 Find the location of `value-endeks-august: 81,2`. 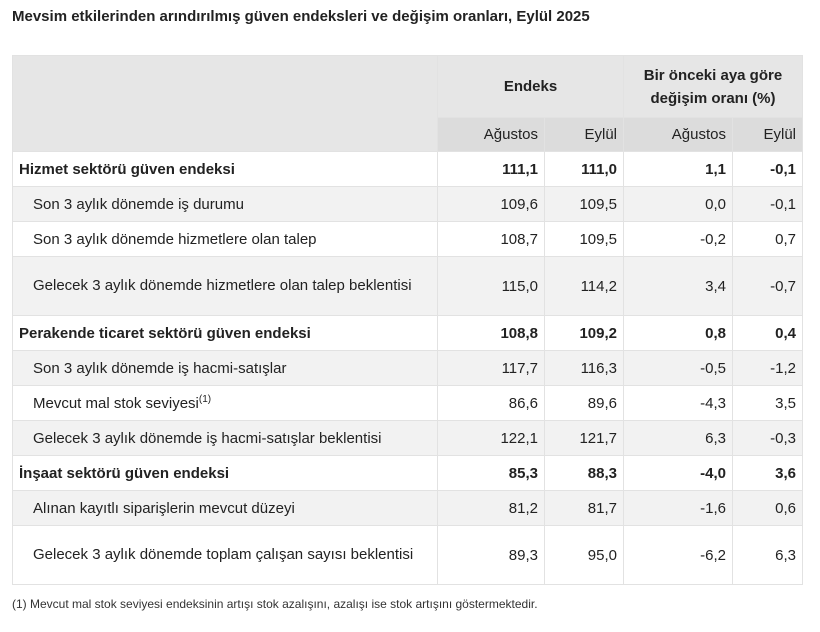

value-endeks-august: 81,2 is located at coordinates (491, 508).